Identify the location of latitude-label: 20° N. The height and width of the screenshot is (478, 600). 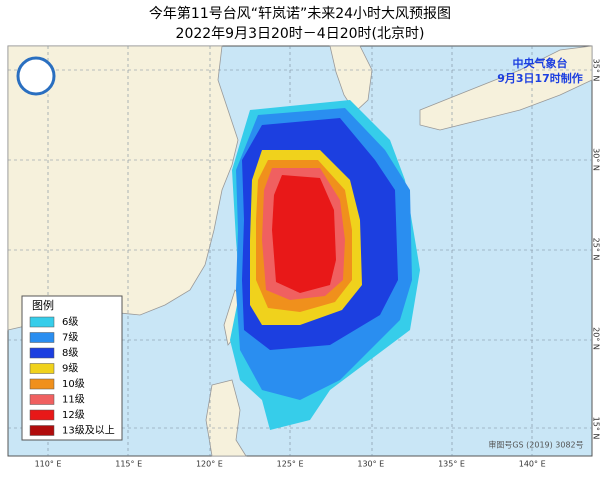
(596, 338).